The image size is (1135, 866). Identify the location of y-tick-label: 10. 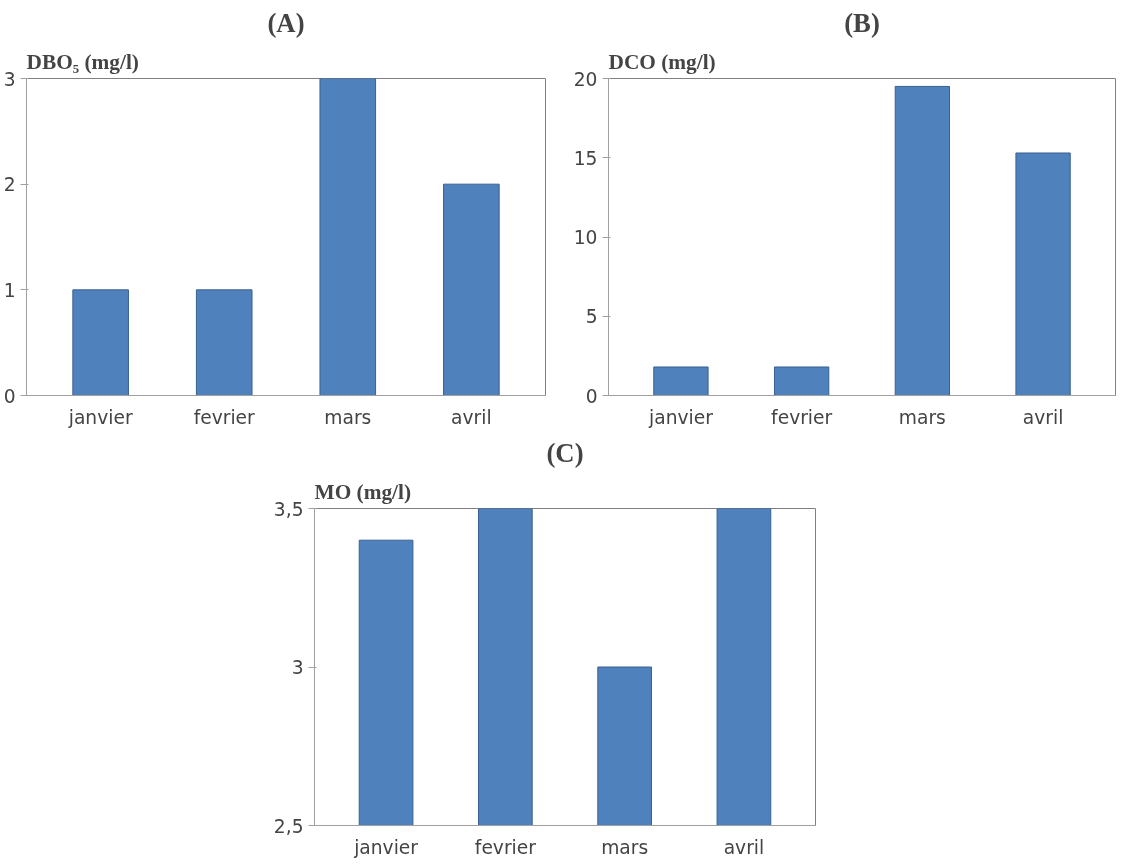
(585, 237).